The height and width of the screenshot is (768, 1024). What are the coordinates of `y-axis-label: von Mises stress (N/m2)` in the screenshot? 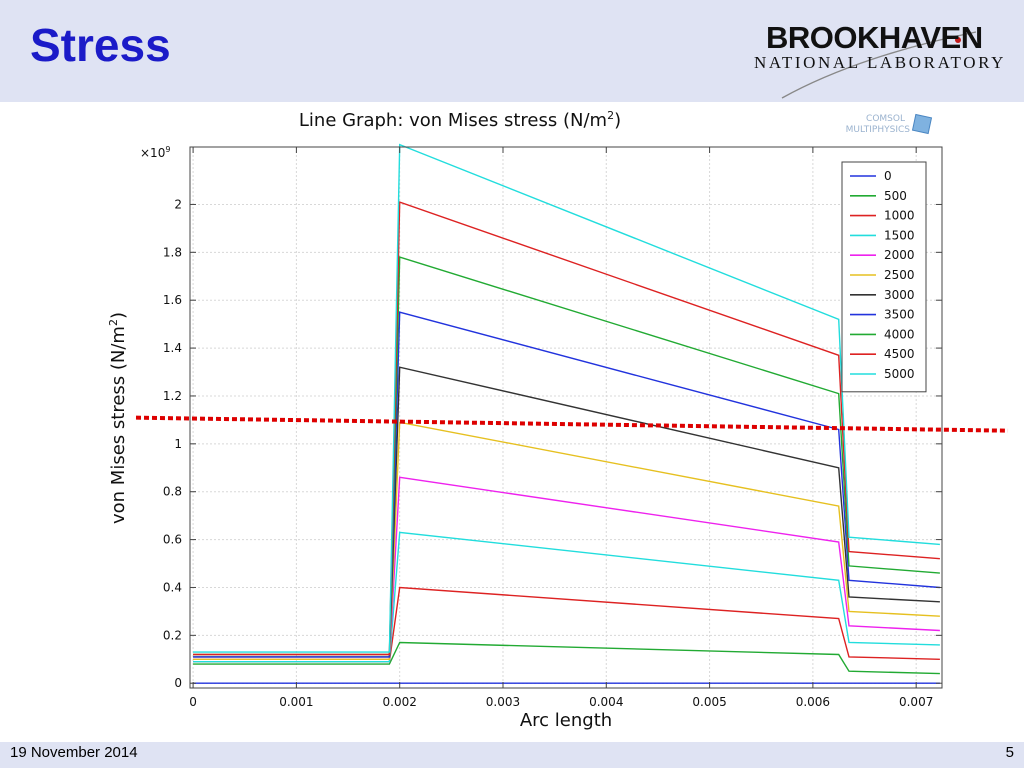 It's located at (118, 418).